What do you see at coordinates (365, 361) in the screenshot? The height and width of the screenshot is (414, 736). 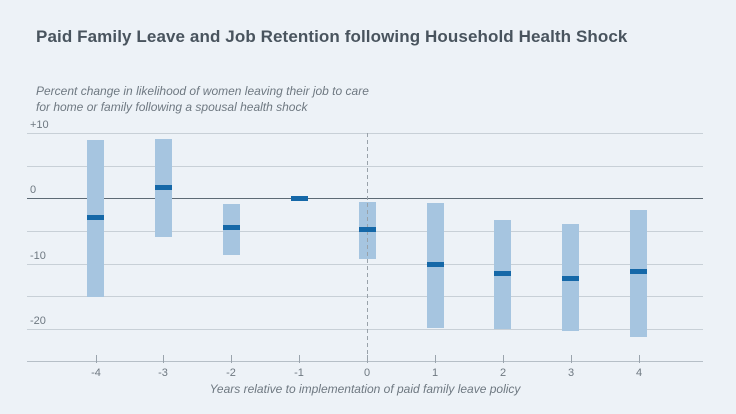 I see `x-axis-line` at bounding box center [365, 361].